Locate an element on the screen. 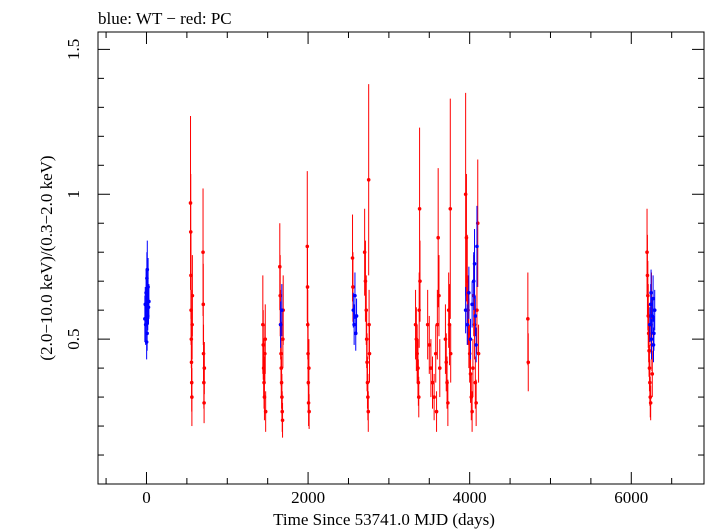 This screenshot has height=532, width=705. x-tick-label: 2000 is located at coordinates (308, 497).